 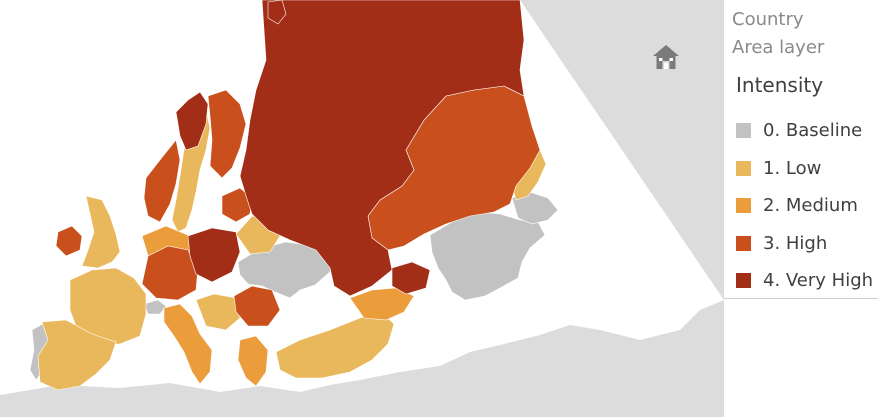 What do you see at coordinates (801, 298) in the screenshot?
I see `legend-divider` at bounding box center [801, 298].